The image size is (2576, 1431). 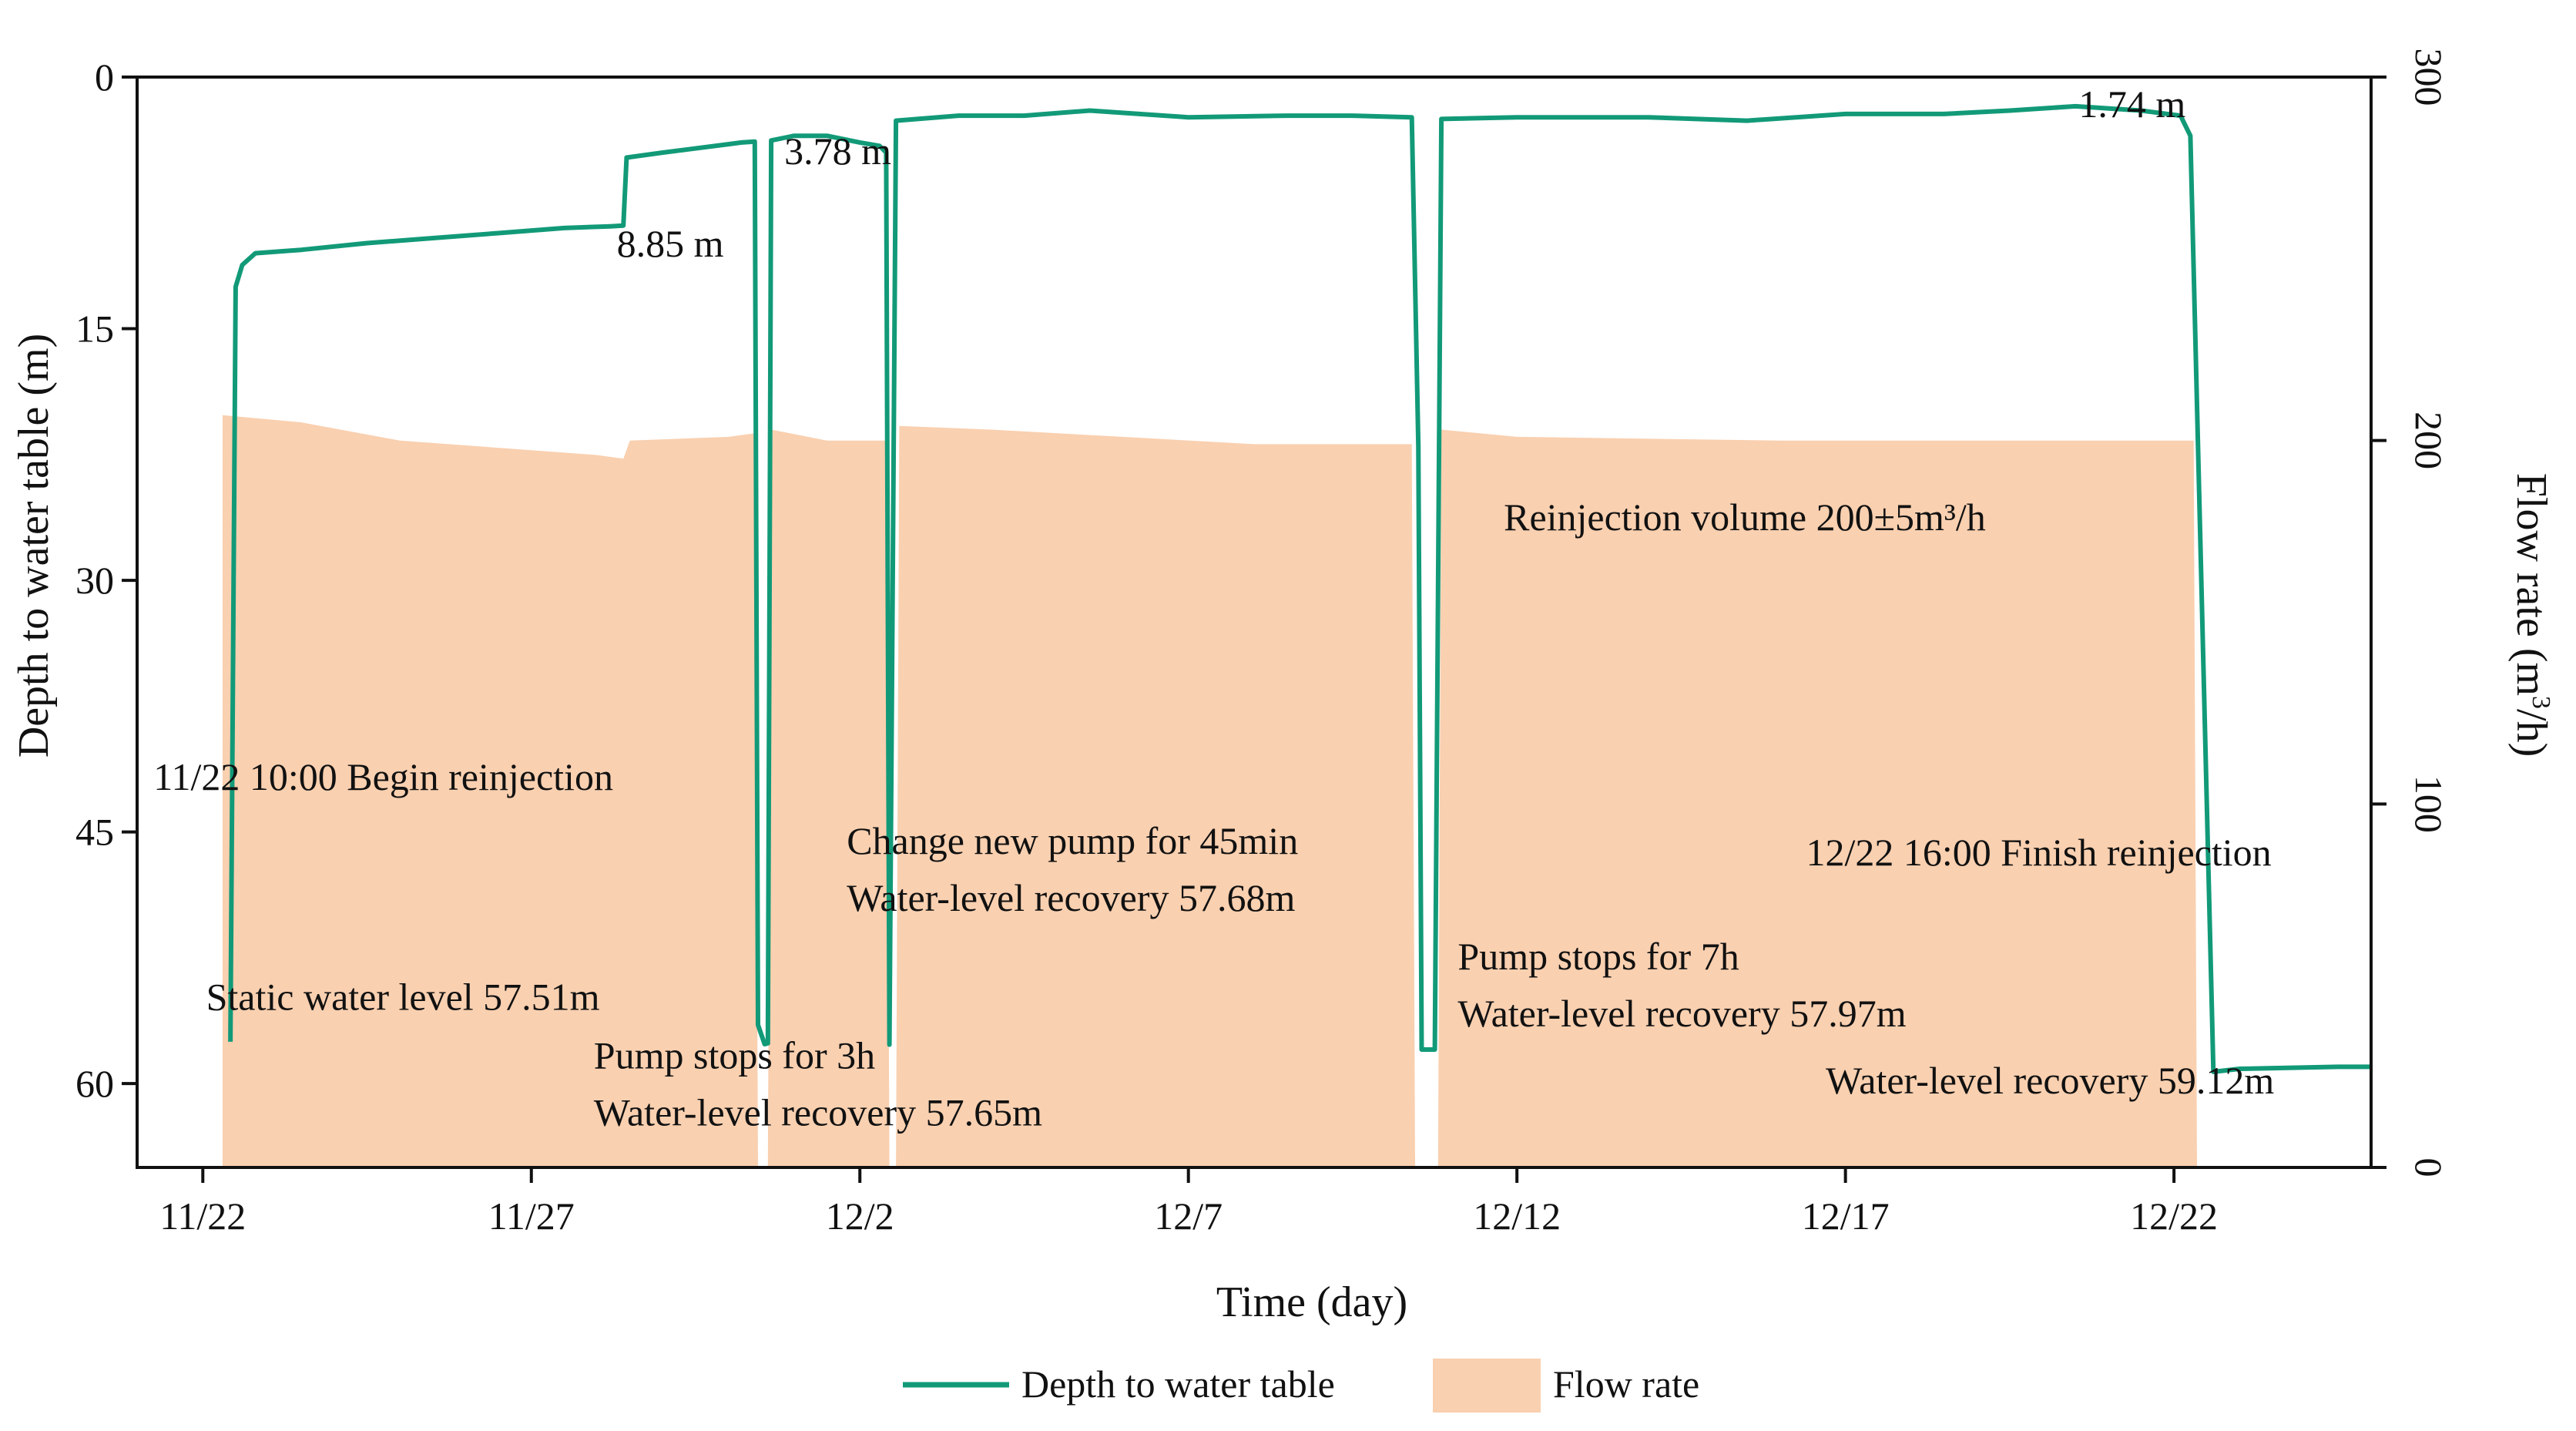 I want to click on y-left-tick-label: 45, so click(x=94, y=833).